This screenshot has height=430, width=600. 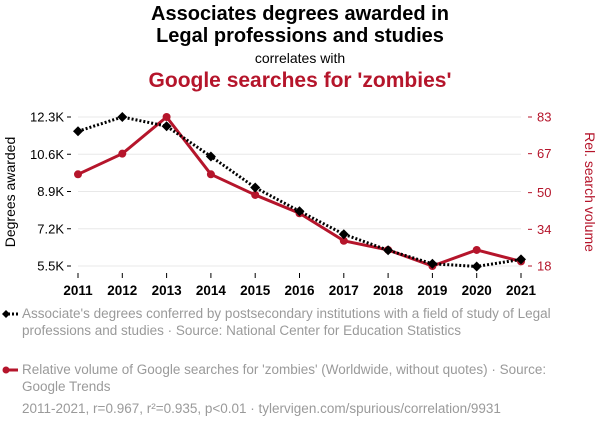 What do you see at coordinates (255, 290) in the screenshot?
I see `x-tick-label: 2015` at bounding box center [255, 290].